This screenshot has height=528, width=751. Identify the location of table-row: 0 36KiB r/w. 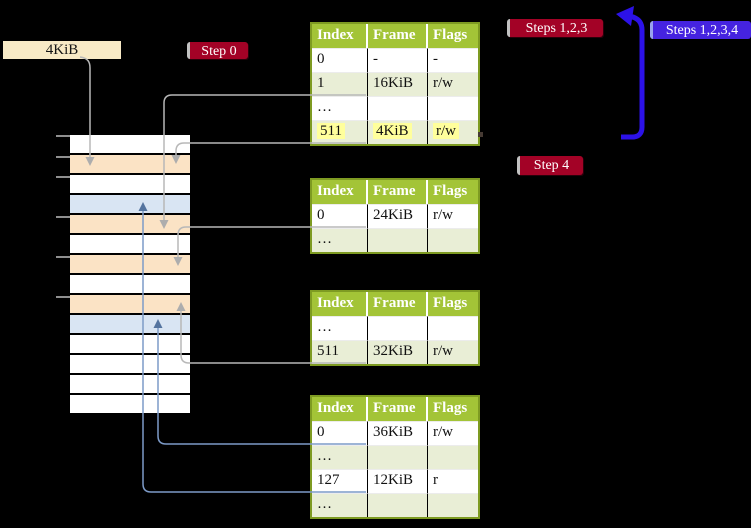
(395, 433).